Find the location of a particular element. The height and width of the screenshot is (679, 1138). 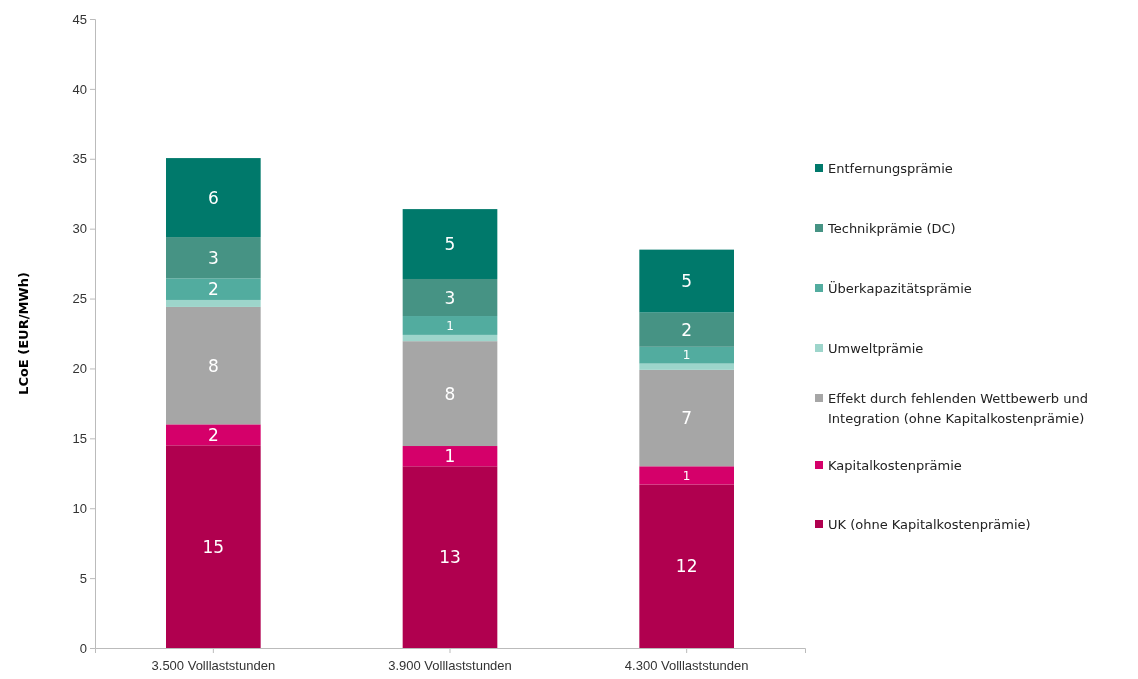

legend-label: Technikprämie (DC) is located at coordinates (891, 228).